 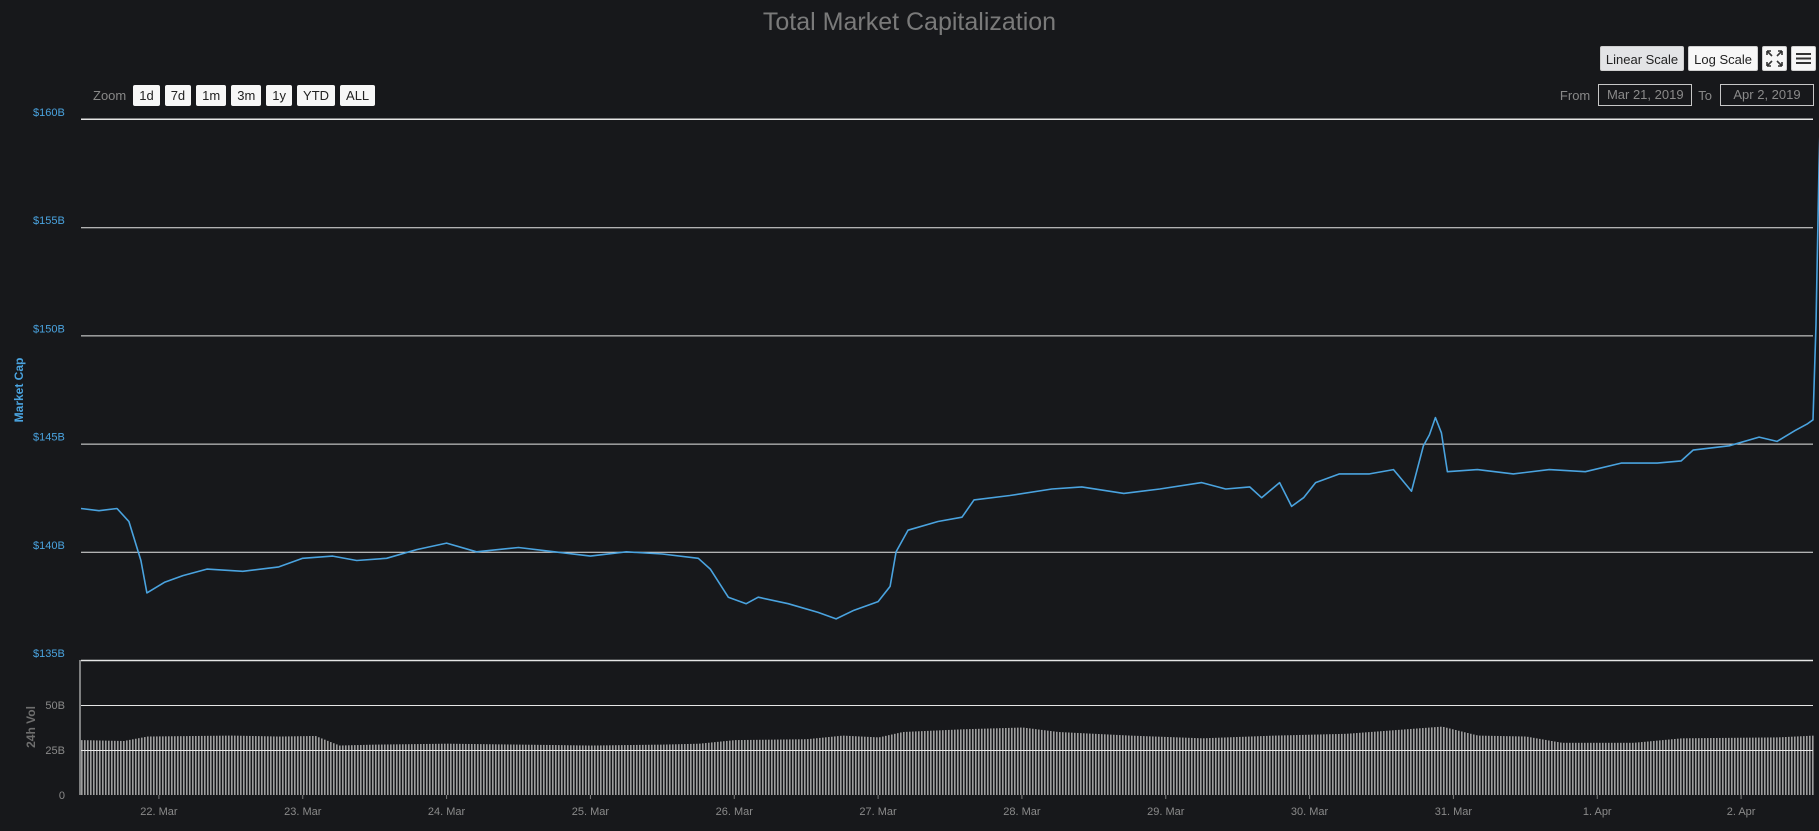 What do you see at coordinates (246, 95) in the screenshot?
I see `zoom-3m-button: 3m` at bounding box center [246, 95].